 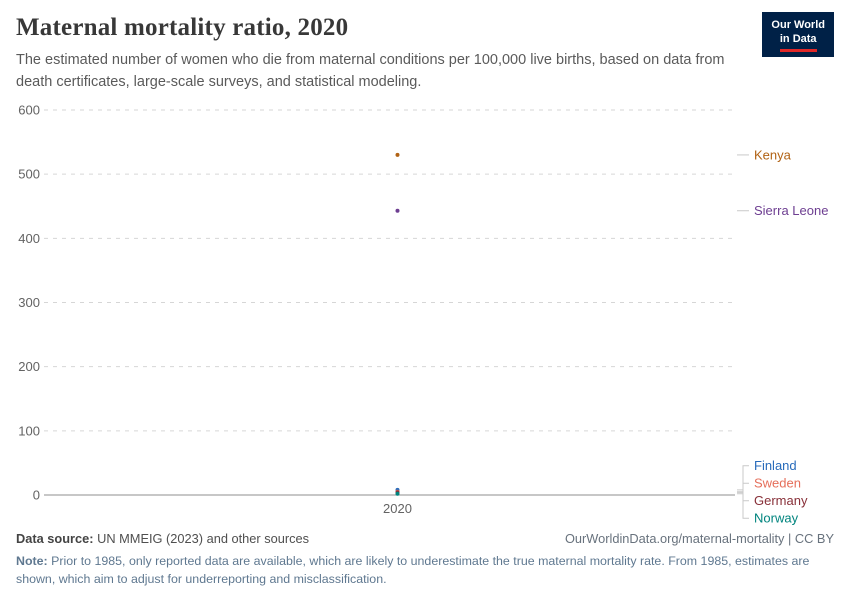 I want to click on series-label: Sweden, so click(x=777, y=483).